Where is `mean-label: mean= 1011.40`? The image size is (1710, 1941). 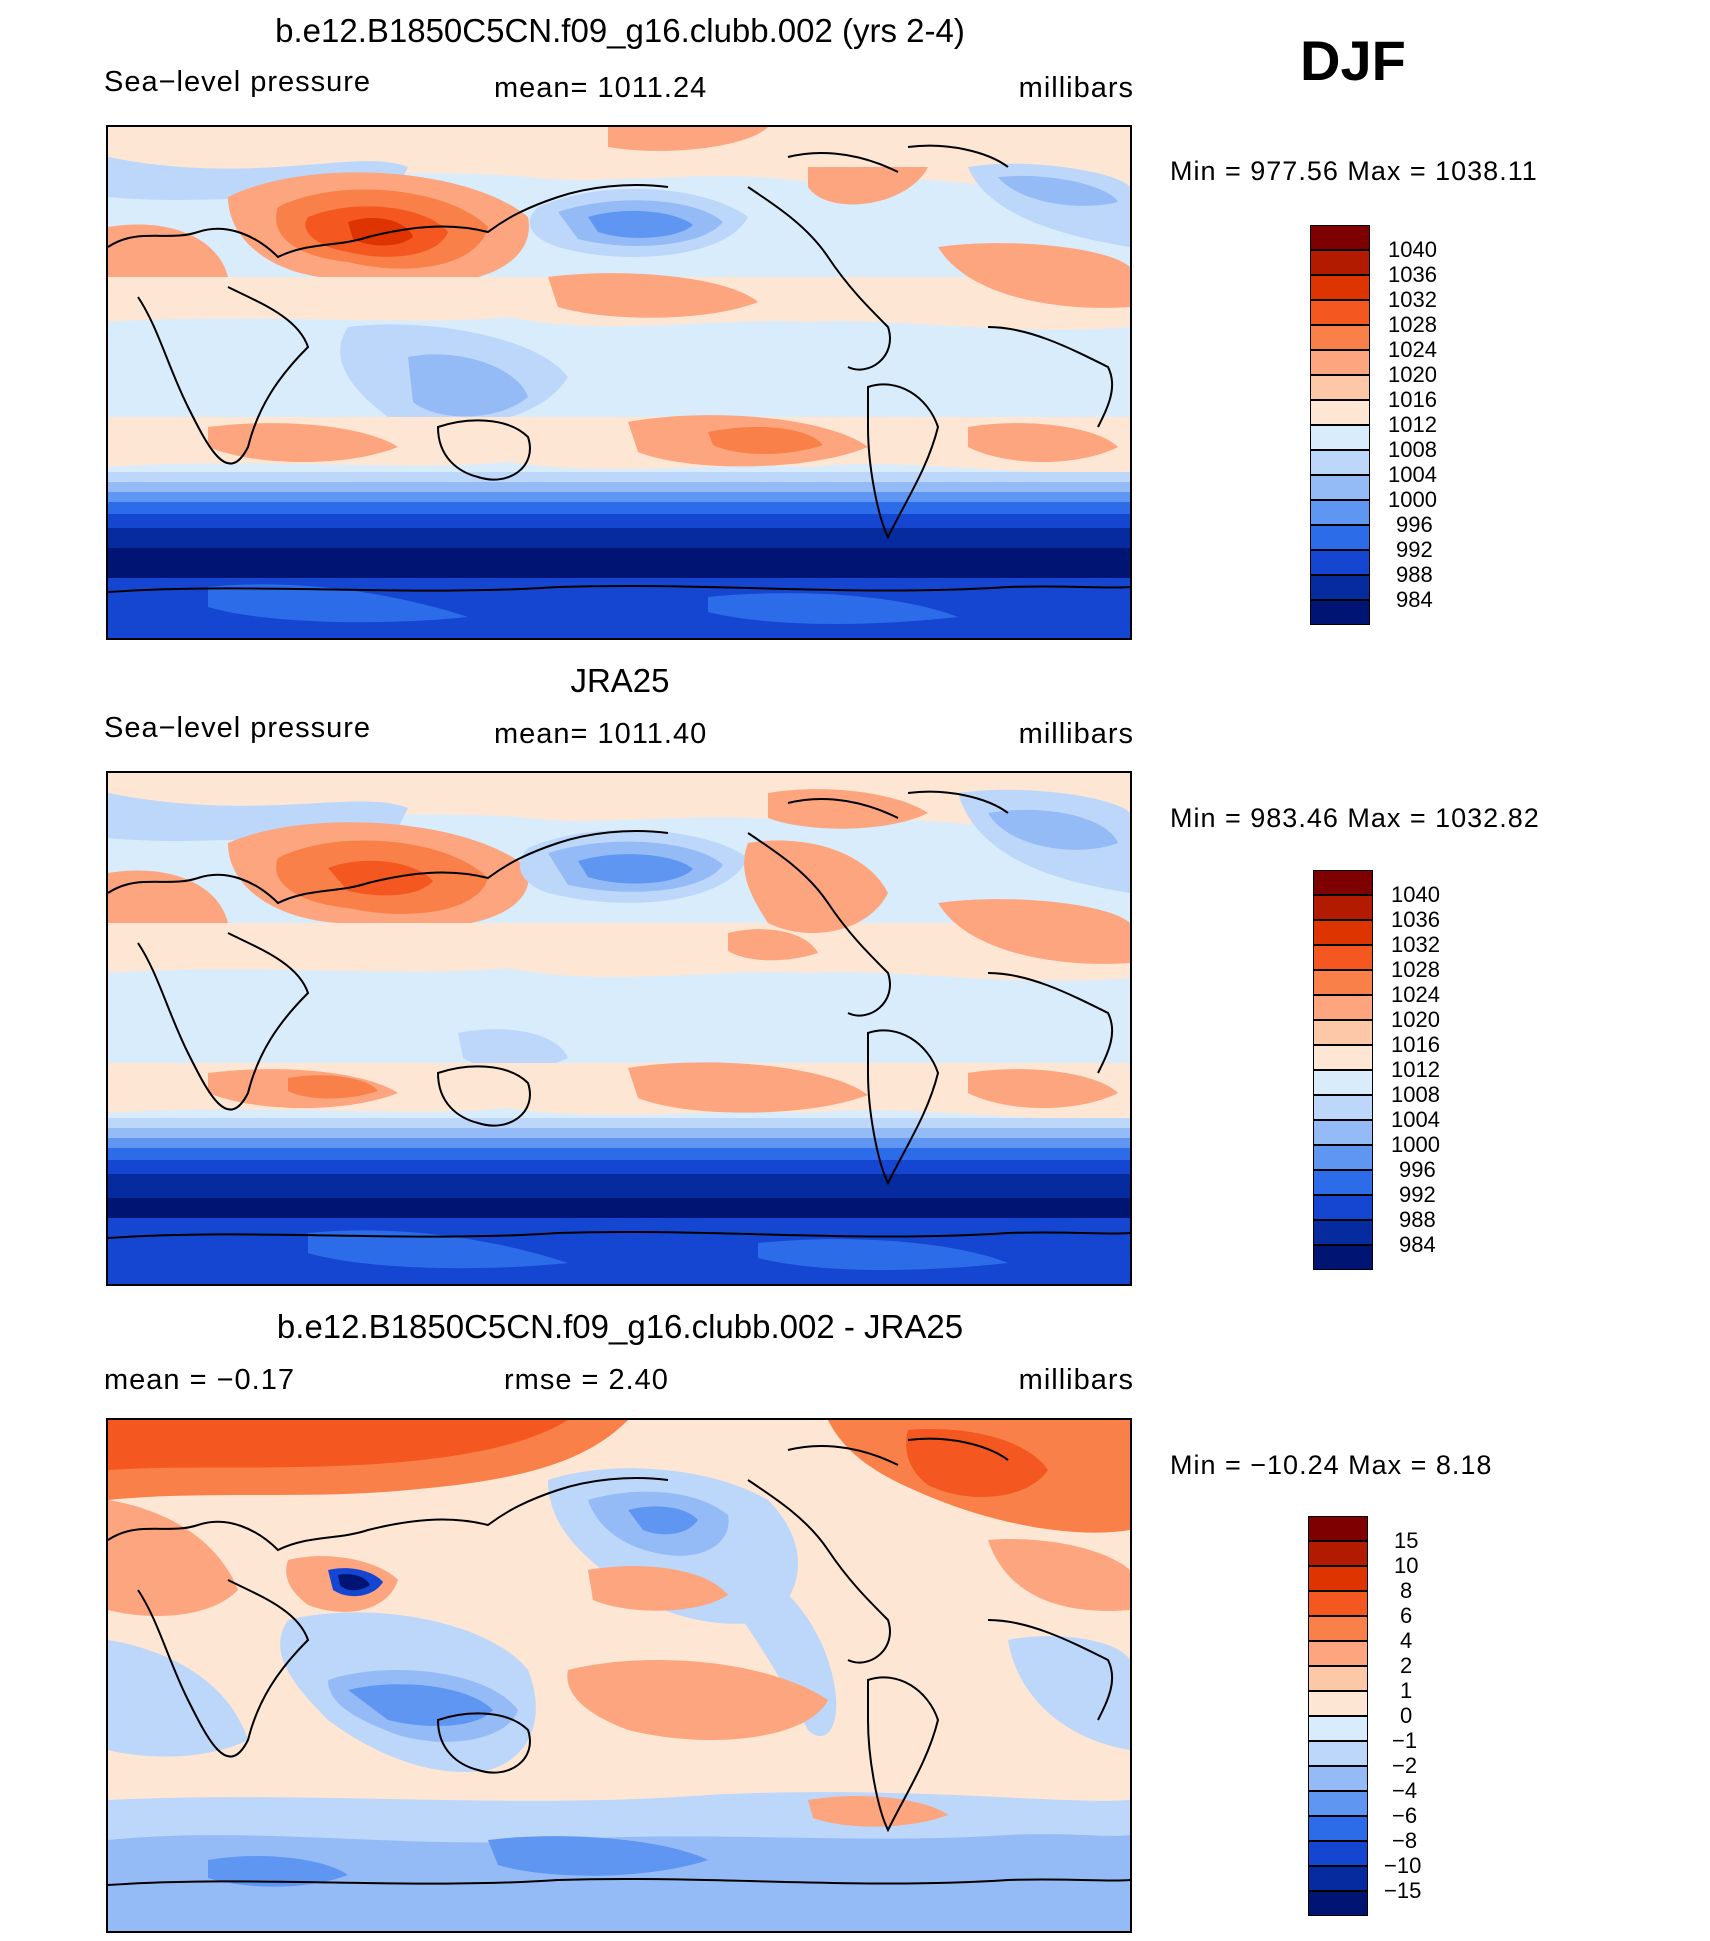 mean-label: mean= 1011.40 is located at coordinates (601, 734).